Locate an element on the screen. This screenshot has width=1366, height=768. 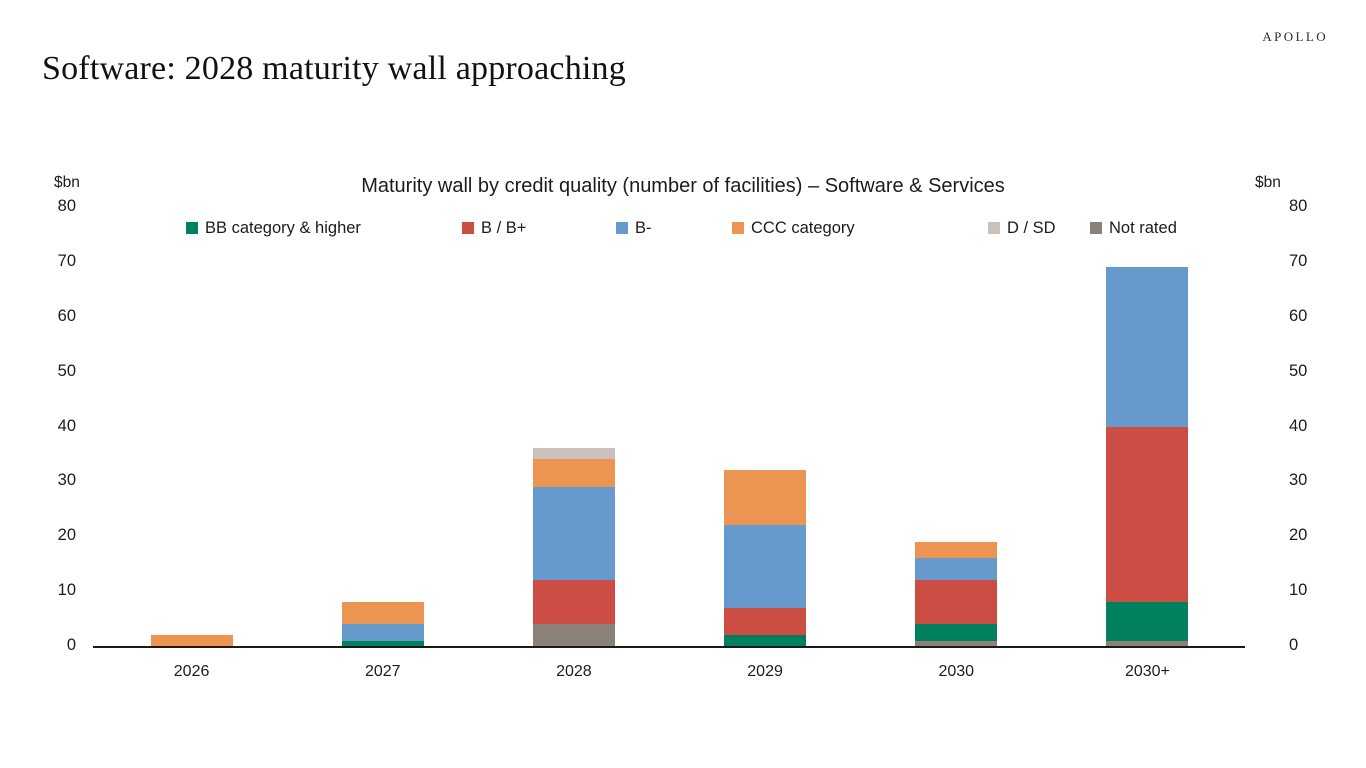
legend-item-label: D / SD is located at coordinates (1031, 227).